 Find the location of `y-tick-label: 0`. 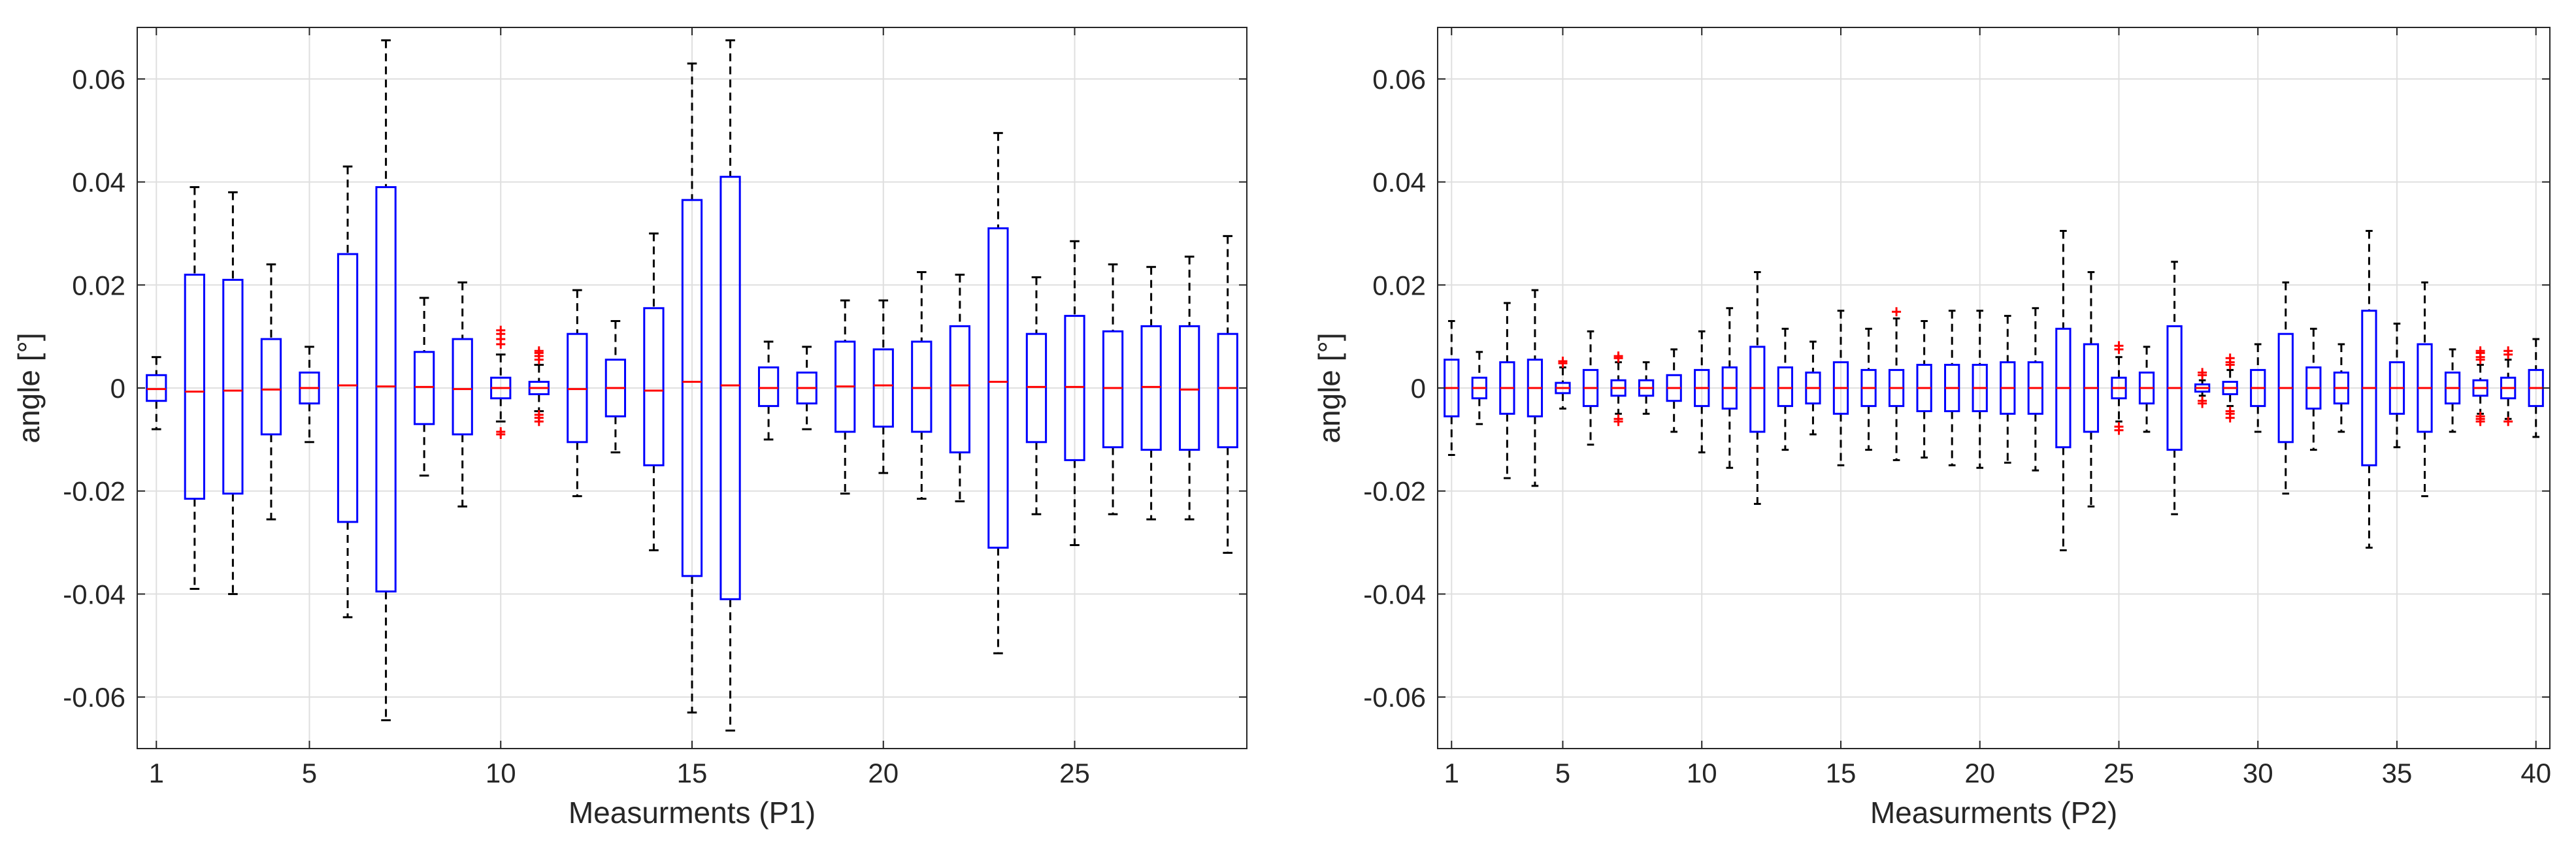

y-tick-label: 0 is located at coordinates (1418, 388).